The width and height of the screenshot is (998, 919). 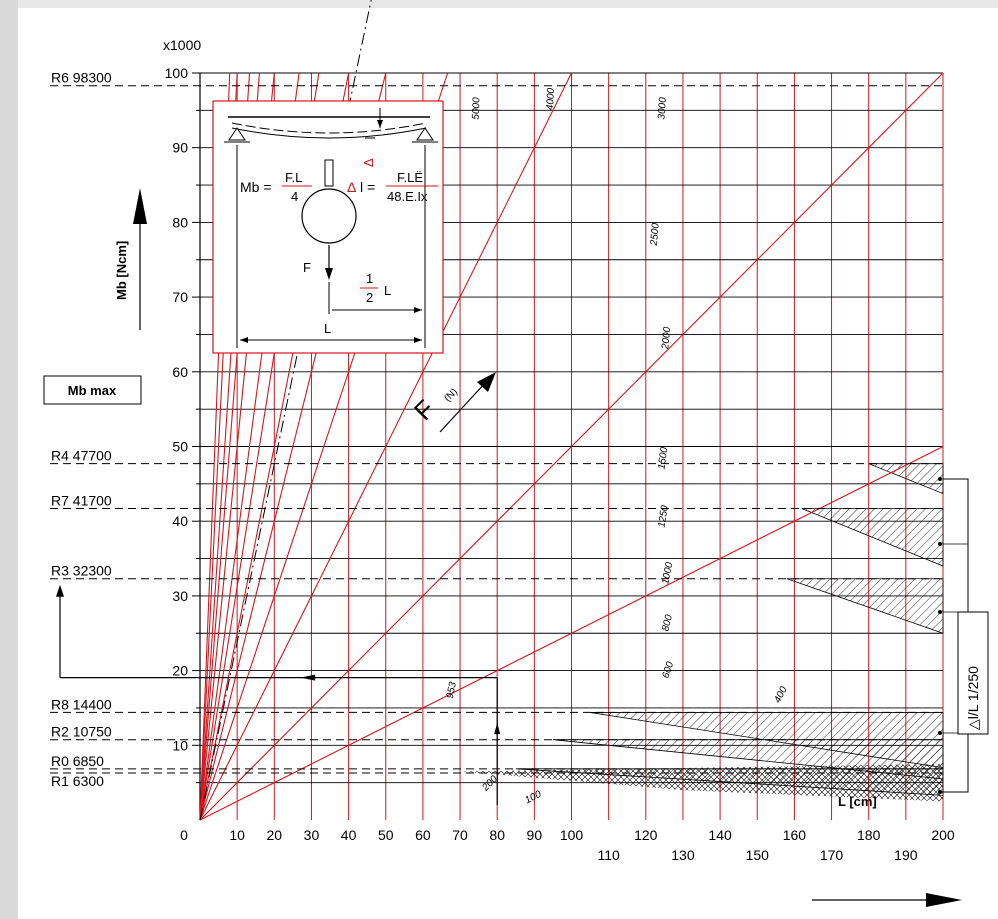 I want to click on x-tick-label: 20, so click(x=275, y=835).